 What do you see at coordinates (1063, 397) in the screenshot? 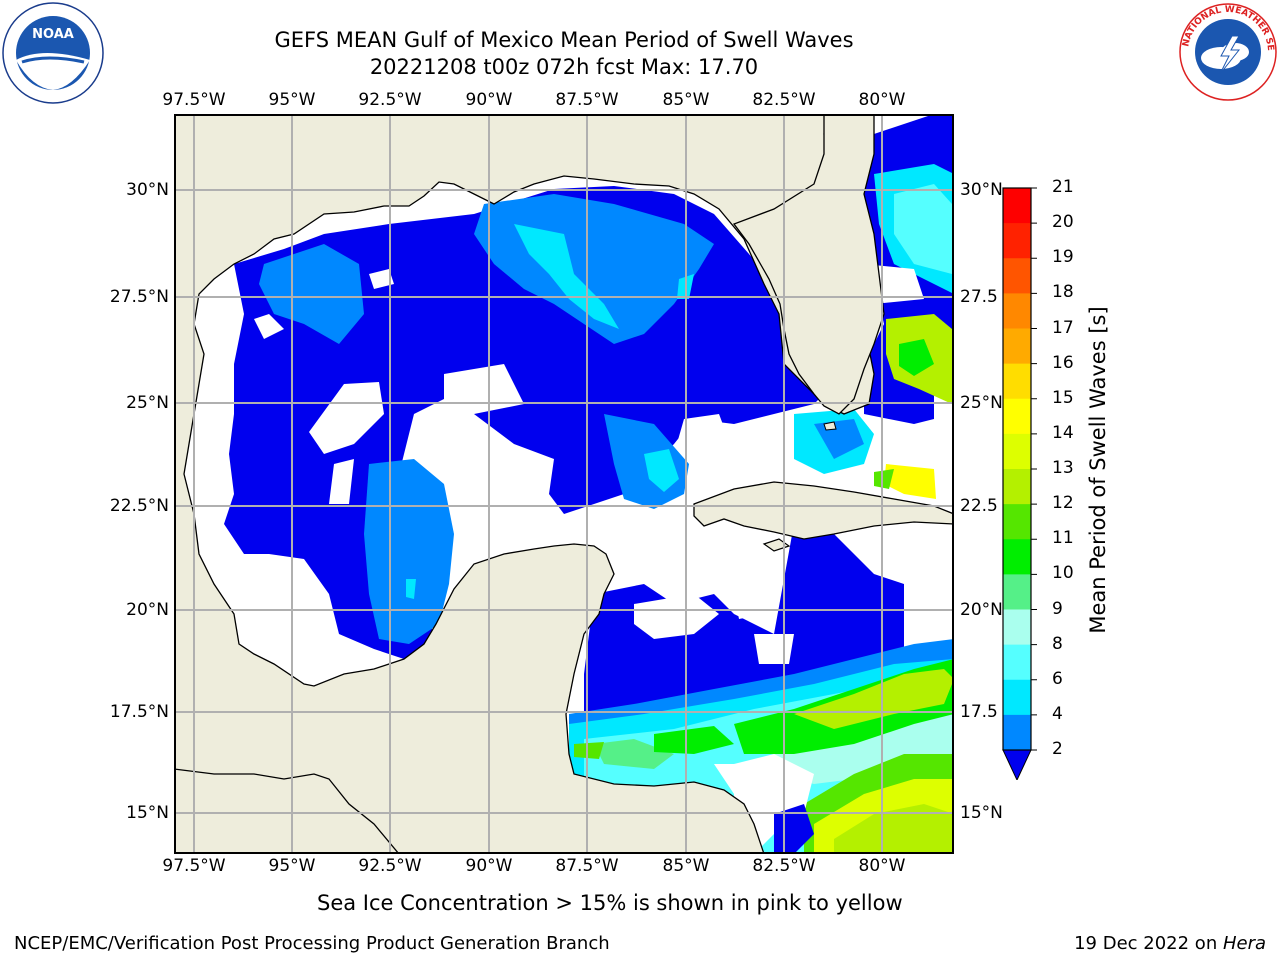
I see `colorbar-tick-label: 15` at bounding box center [1063, 397].